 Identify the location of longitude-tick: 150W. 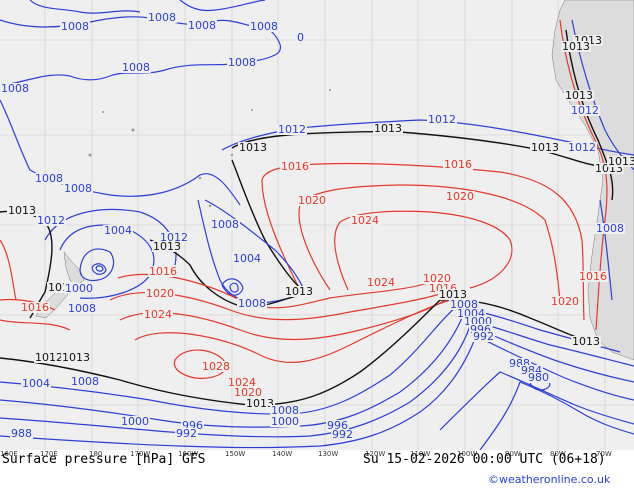
(235, 454).